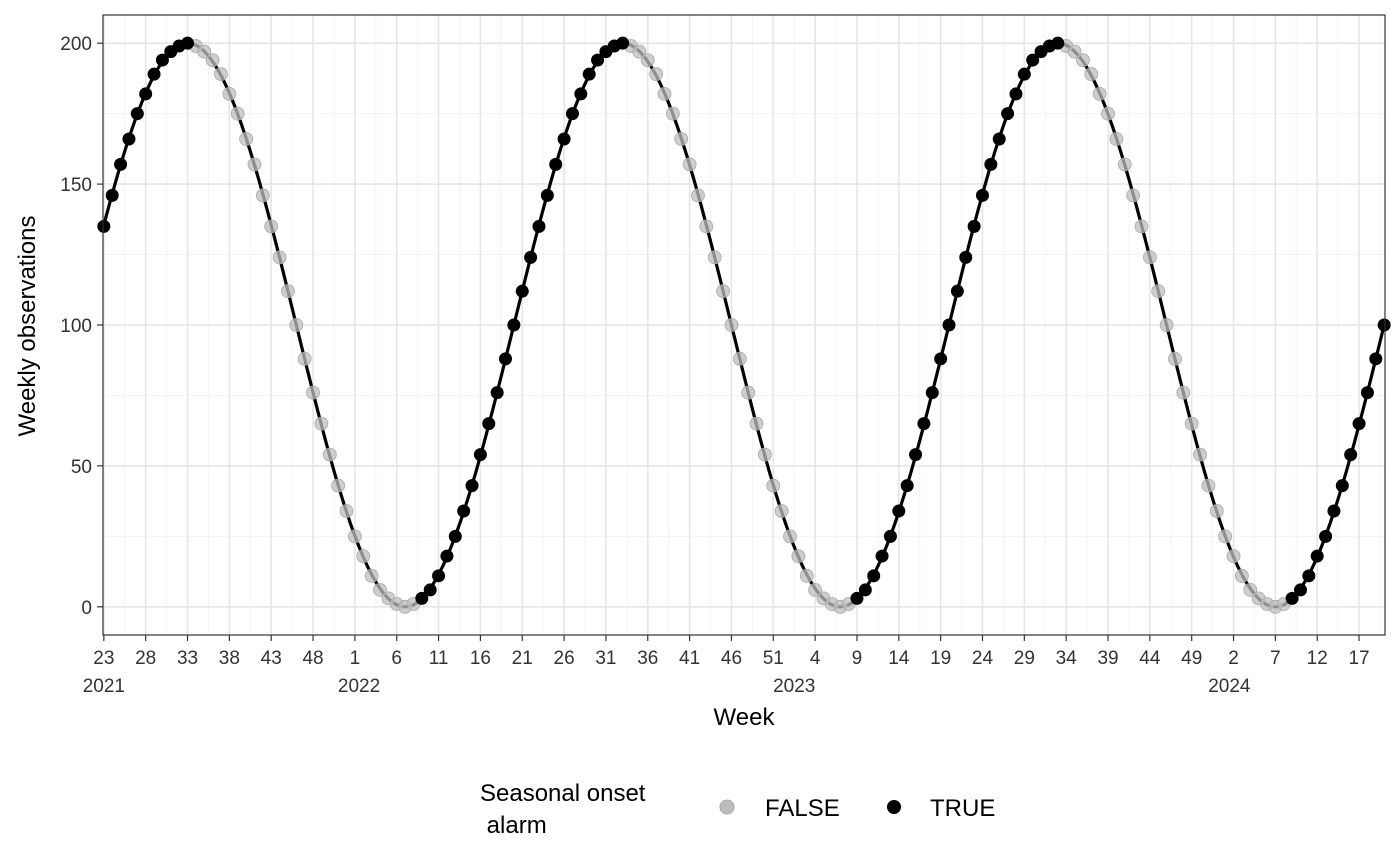 The width and height of the screenshot is (1400, 866). Describe the element at coordinates (1150, 658) in the screenshot. I see `x-tick-label: 44` at that location.